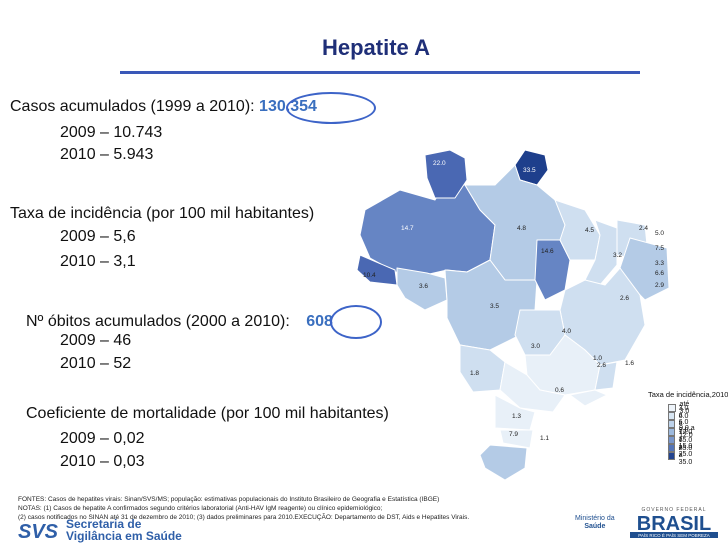 This screenshot has width=728, height=546. Describe the element at coordinates (102, 438) in the screenshot. I see `mortality-2009: 2009 – 0,02` at that location.